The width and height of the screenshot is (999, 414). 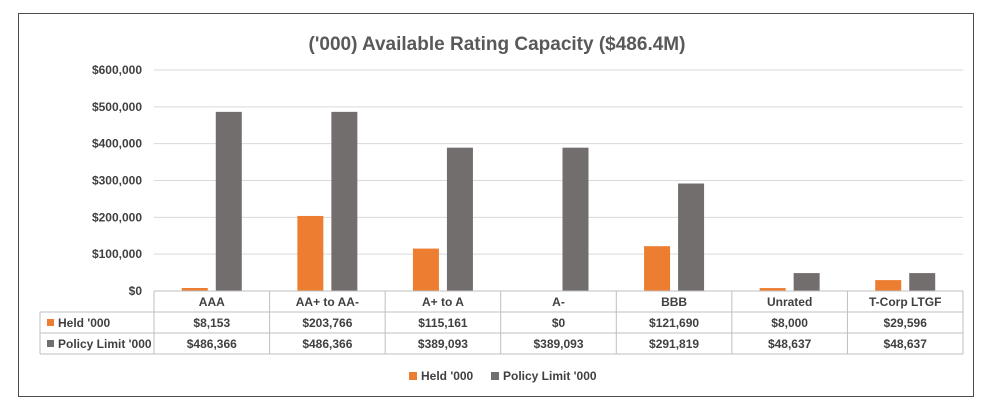 I want to click on legend-label: Held '000, so click(x=447, y=376).